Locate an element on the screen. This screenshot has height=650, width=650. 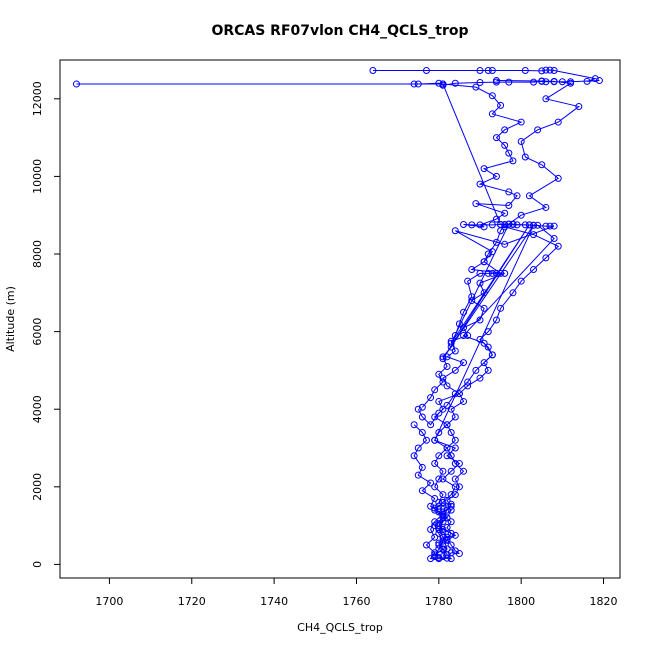
x-axis-label: CH4_QCLS_trop is located at coordinates (340, 627).